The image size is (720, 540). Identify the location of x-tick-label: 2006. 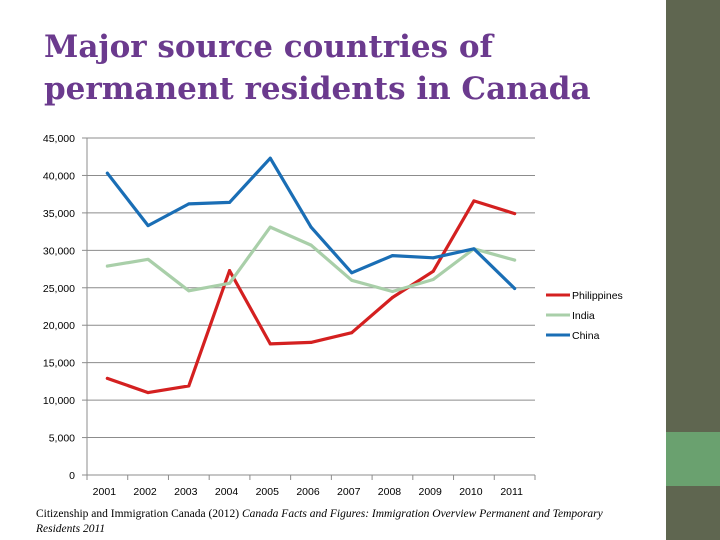
(308, 492).